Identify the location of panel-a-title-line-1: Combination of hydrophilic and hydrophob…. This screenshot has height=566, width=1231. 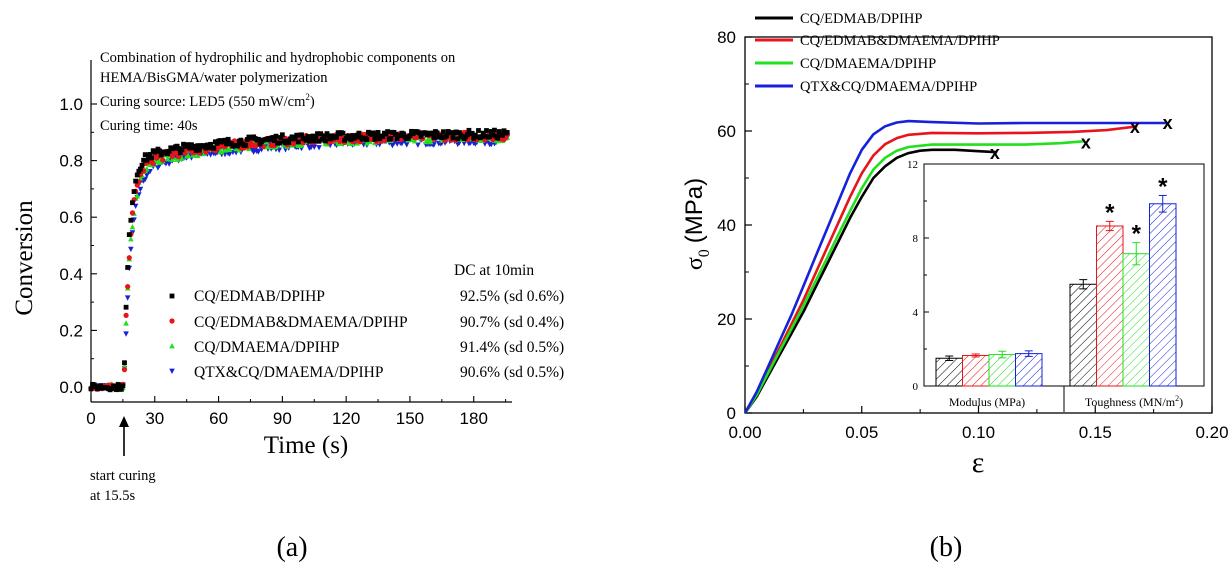
(278, 58).